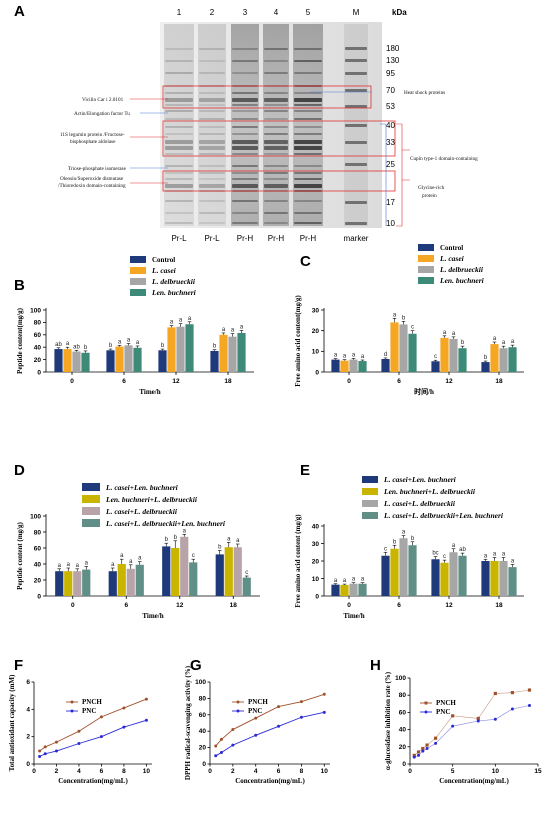 This screenshot has width=550, height=816. What do you see at coordinates (151, 499) in the screenshot?
I see `legend-label: Len. buchneri+L. delbrueckii` at bounding box center [151, 499].